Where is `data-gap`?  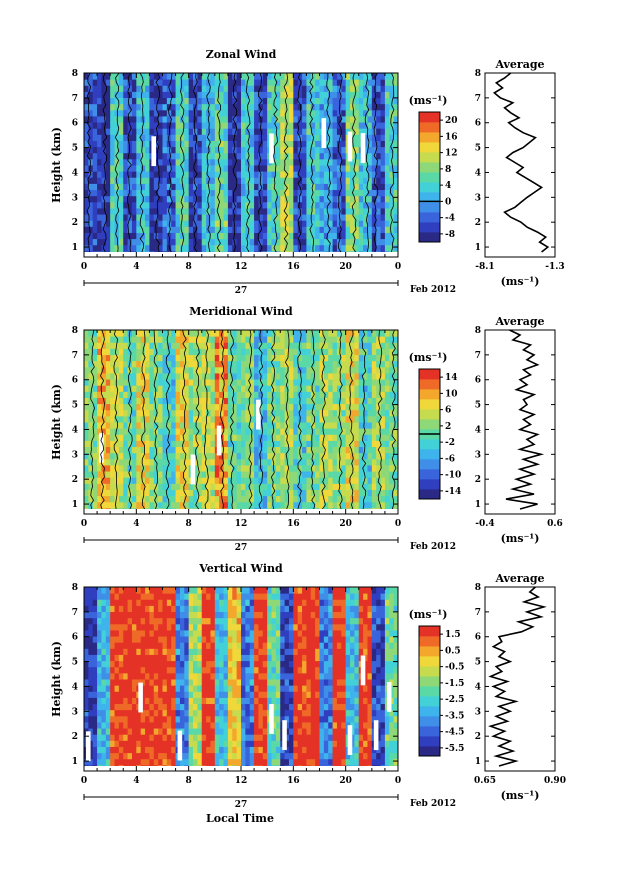 data-gap is located at coordinates (193, 469).